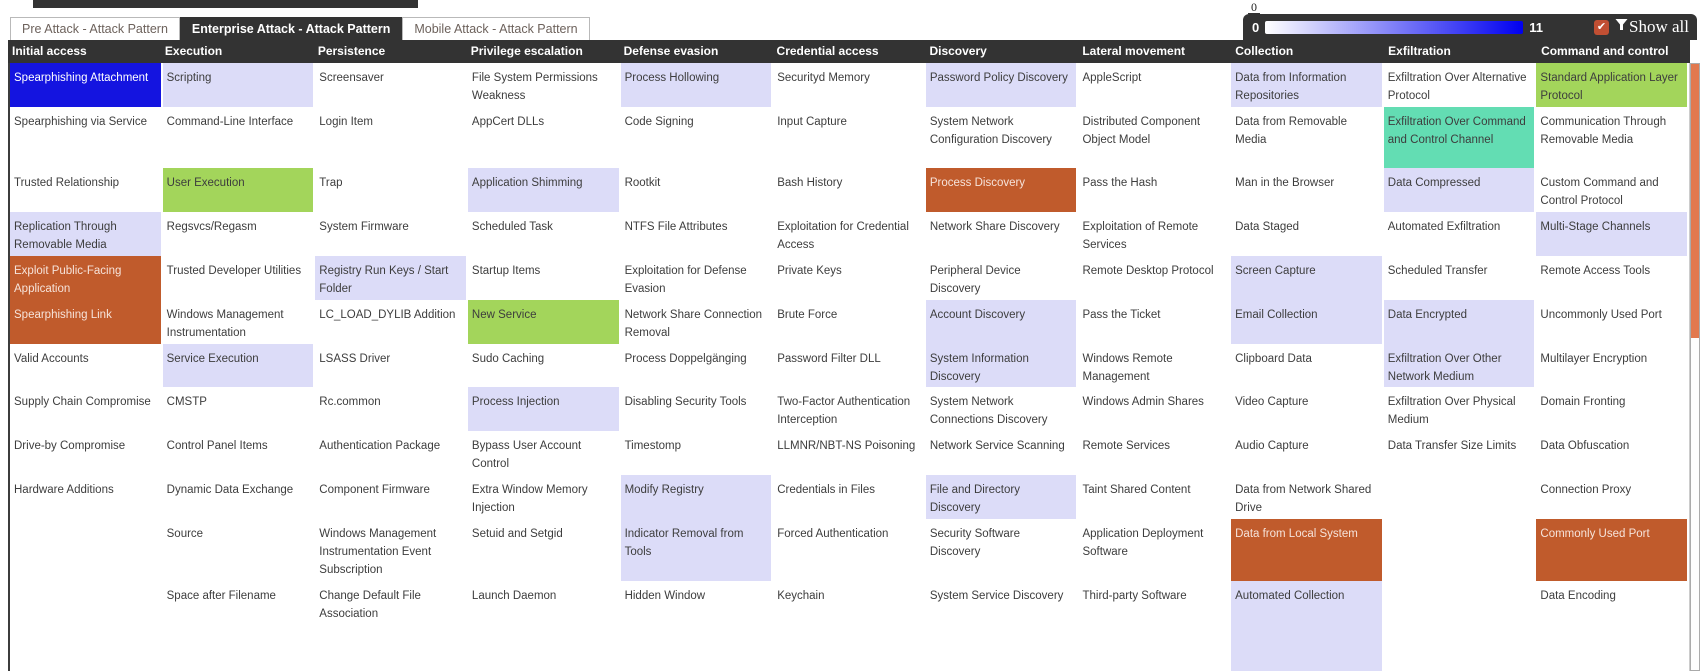 The image size is (1708, 671). I want to click on technique-cell: Standard Application Layer Protocol, so click(1612, 85).